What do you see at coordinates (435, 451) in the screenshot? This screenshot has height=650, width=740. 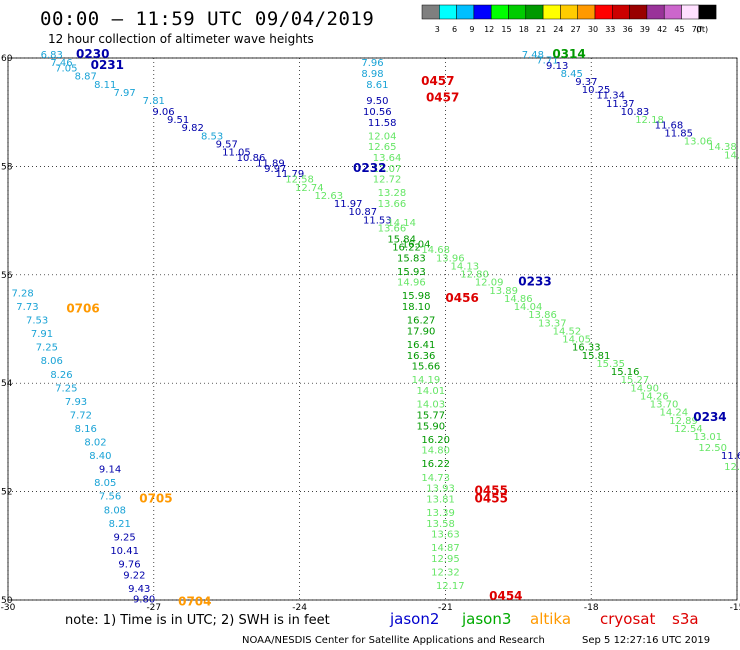 I see `wave-height-value: 14.80` at bounding box center [435, 451].